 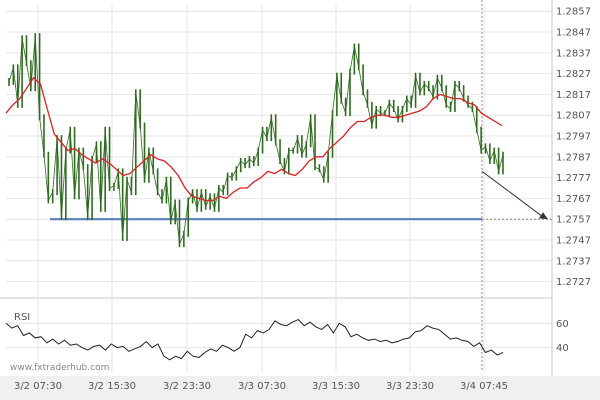 I want to click on time-tick-label: 3/3 23:30, so click(x=410, y=386).